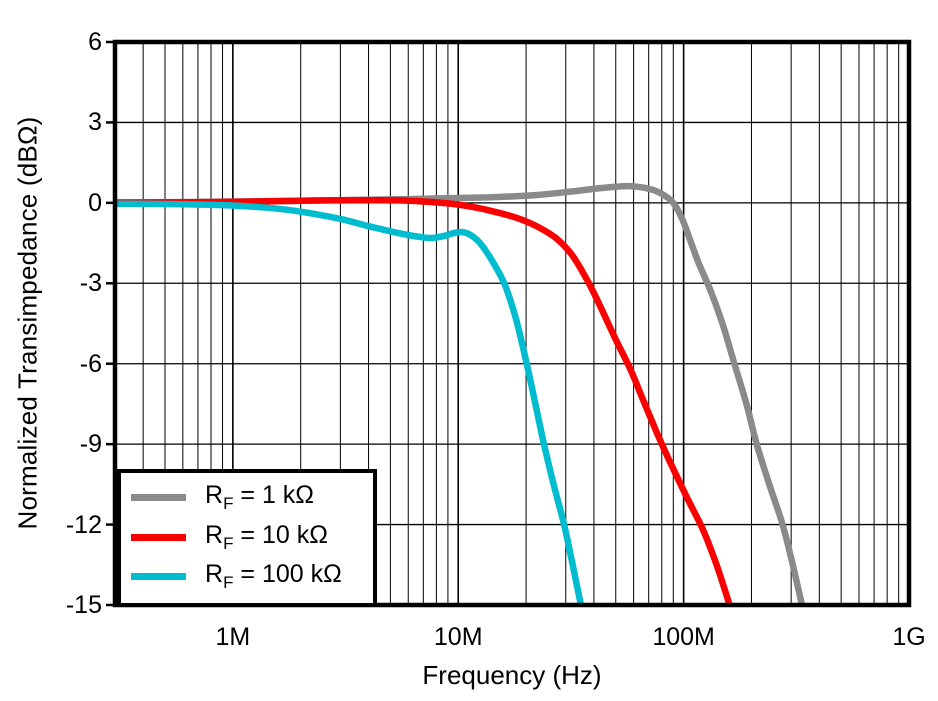 The image size is (938, 701). I want to click on y-tick-label--6: -6, so click(90, 363).